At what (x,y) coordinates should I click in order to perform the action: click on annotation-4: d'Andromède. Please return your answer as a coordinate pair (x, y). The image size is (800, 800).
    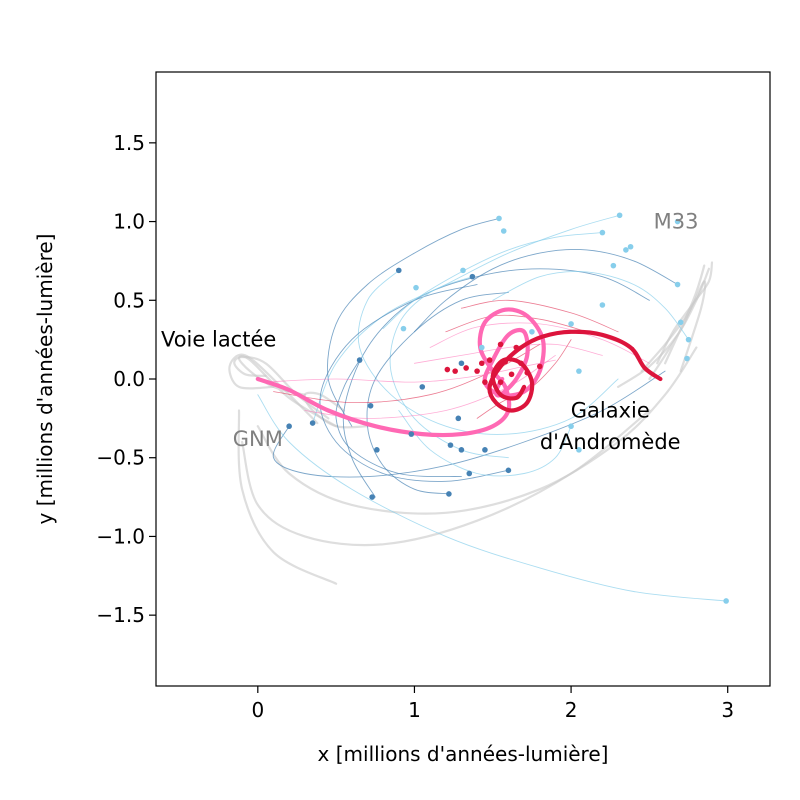
    Looking at the image, I should click on (610, 442).